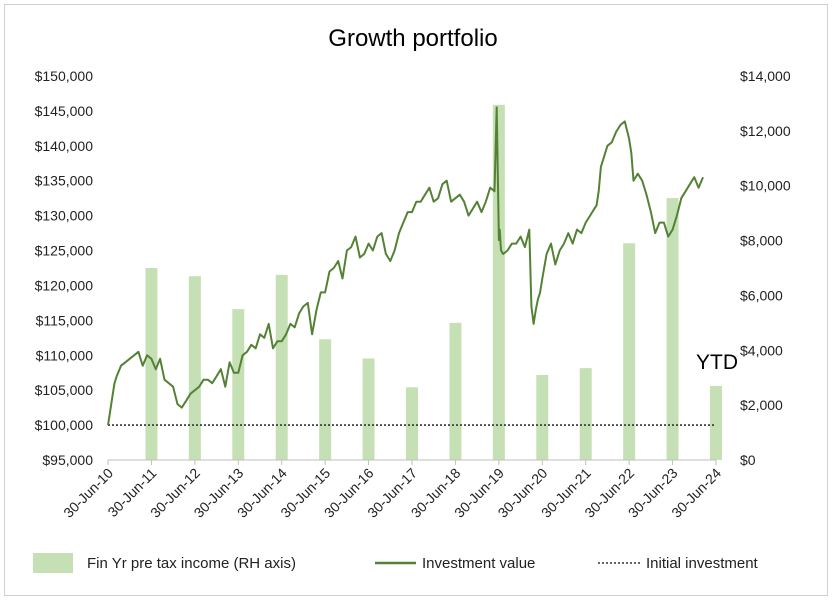 The width and height of the screenshot is (834, 602). What do you see at coordinates (761, 241) in the screenshot?
I see `right-tick-label: $8,000` at bounding box center [761, 241].